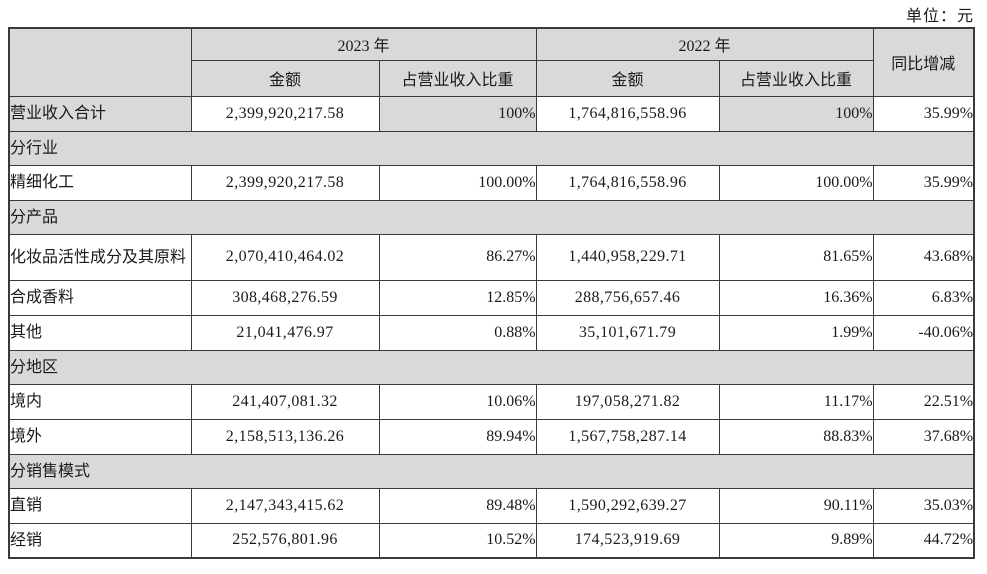  I want to click on ratio-2023-cell: 10.06%, so click(457, 401).